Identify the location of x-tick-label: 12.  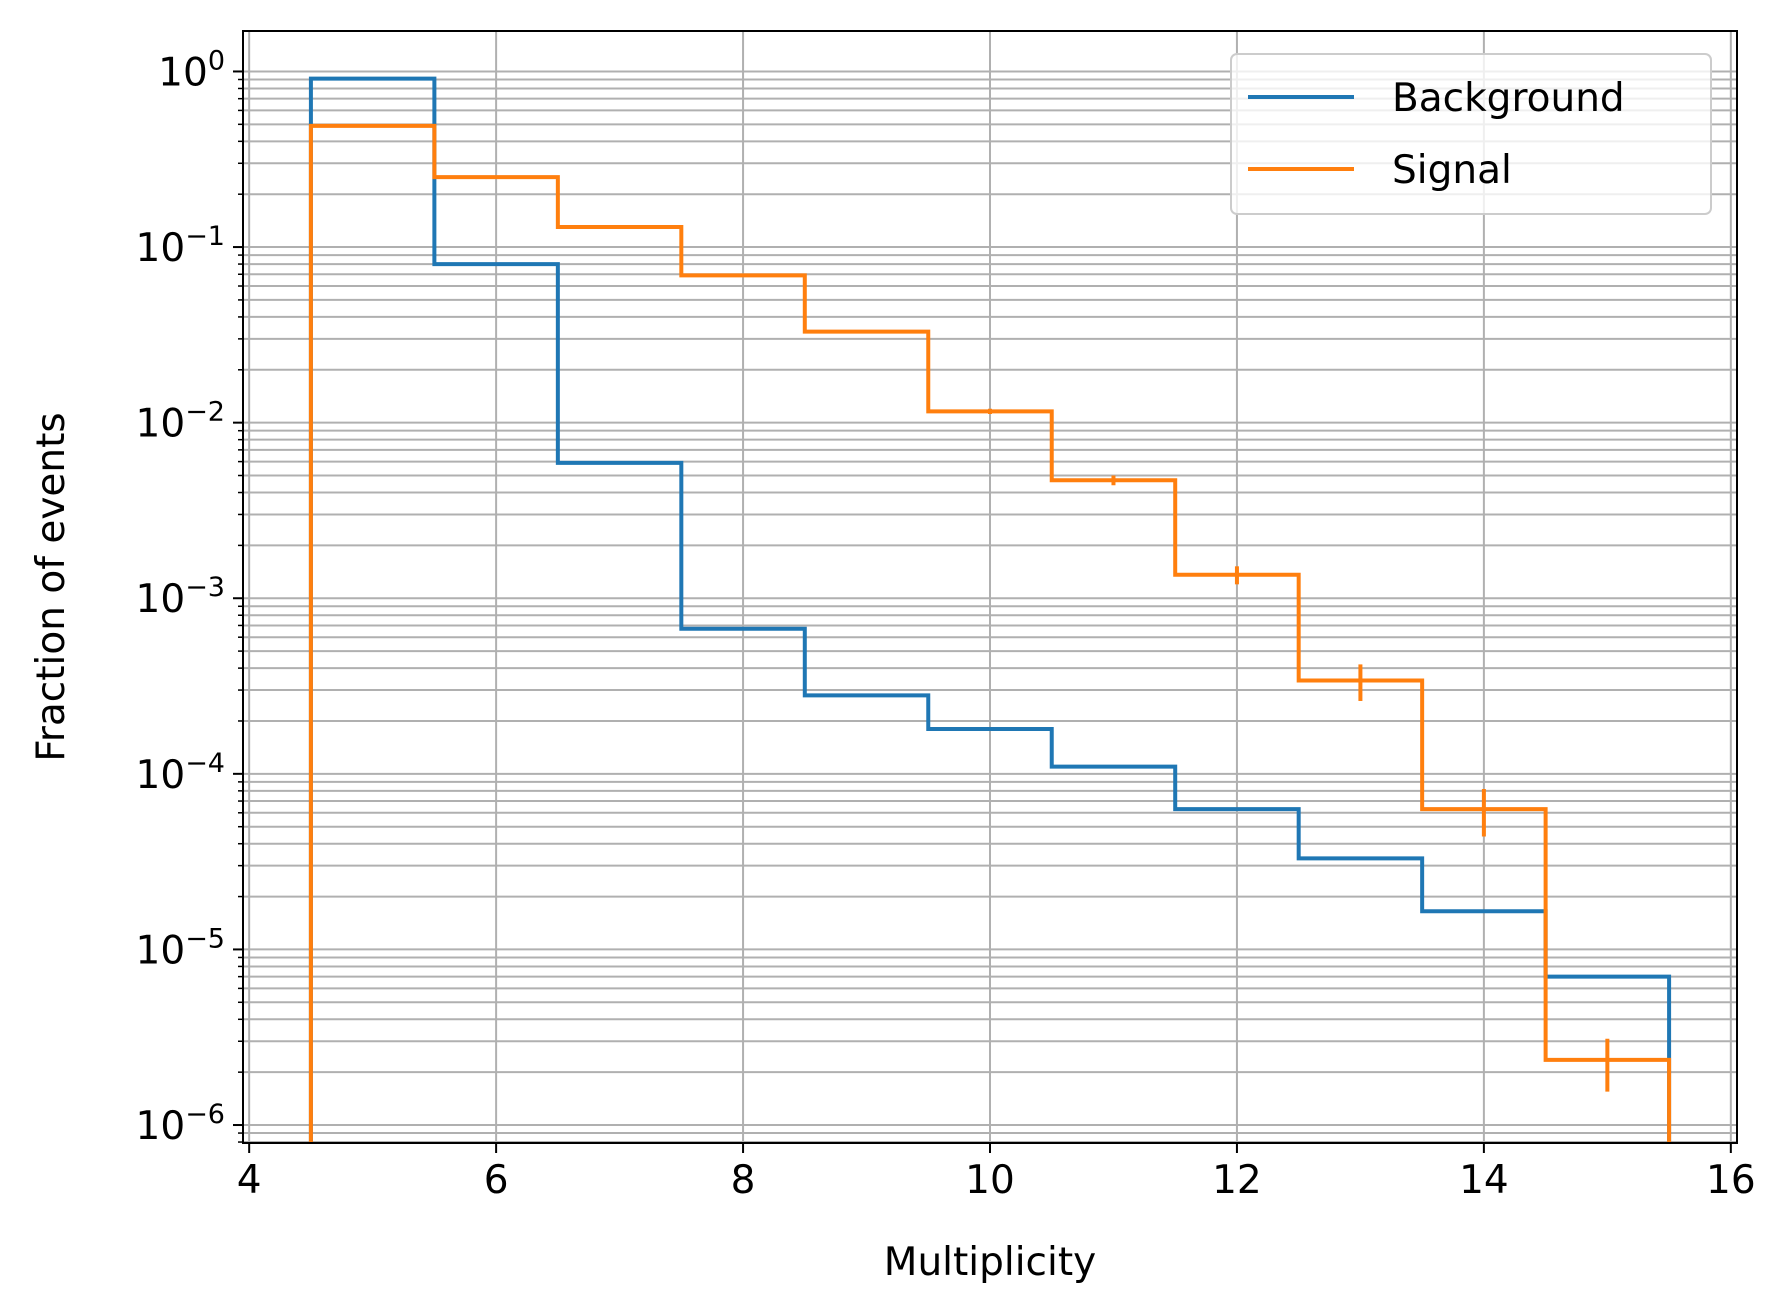
(1237, 1180).